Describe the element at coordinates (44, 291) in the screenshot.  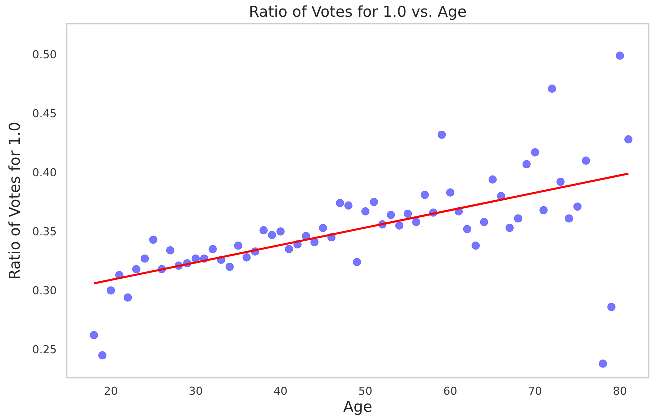
I see `y-tick-label: 0.30` at that location.